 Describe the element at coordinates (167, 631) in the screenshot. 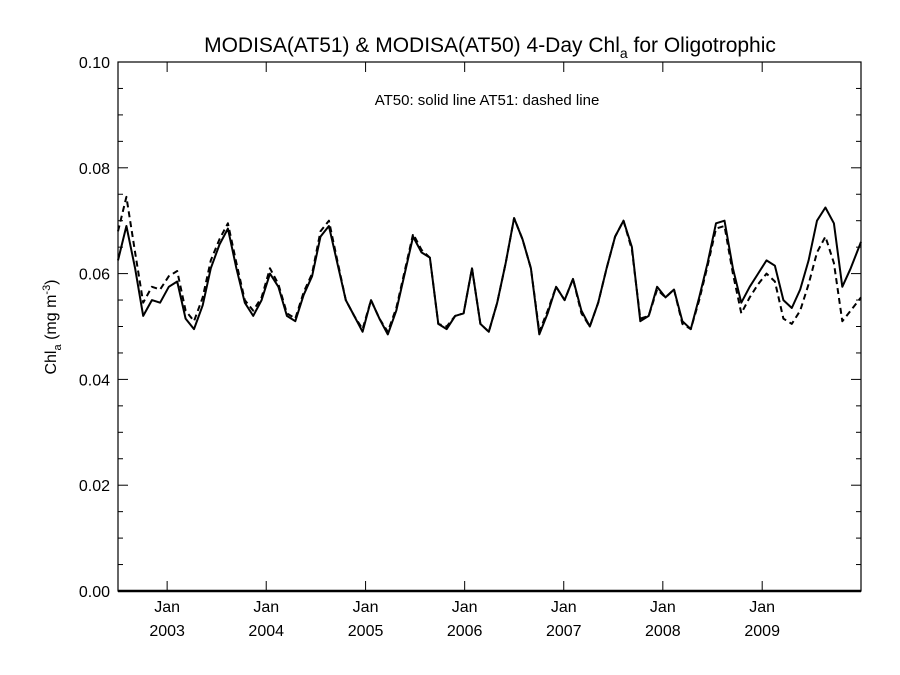

I see `x-tick-label-year: 2003` at that location.